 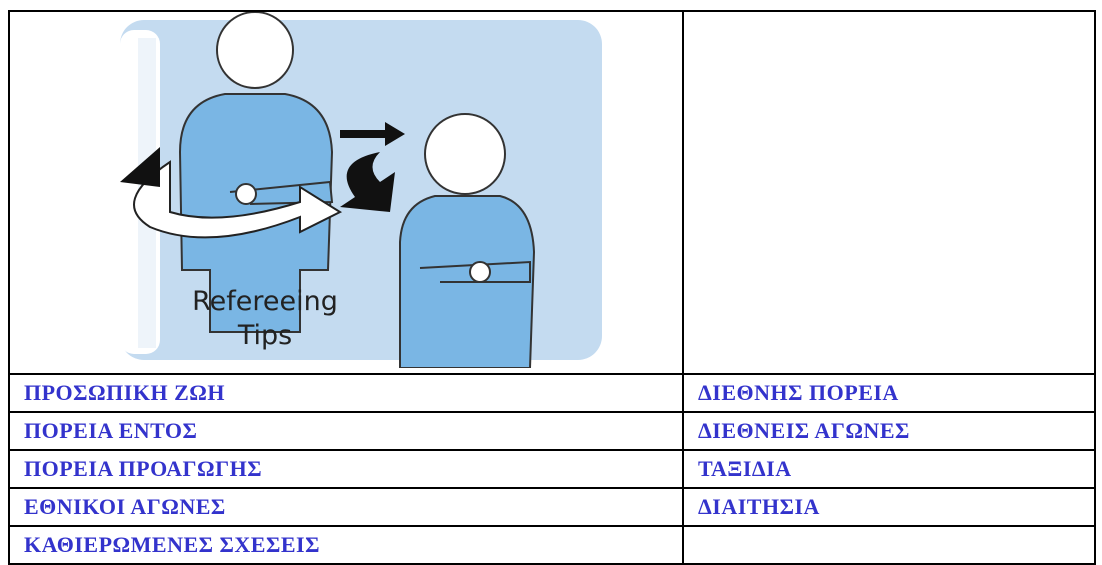 I want to click on nav-link: ΔΙΑΙΤΗΣΙΑ, so click(x=759, y=506).